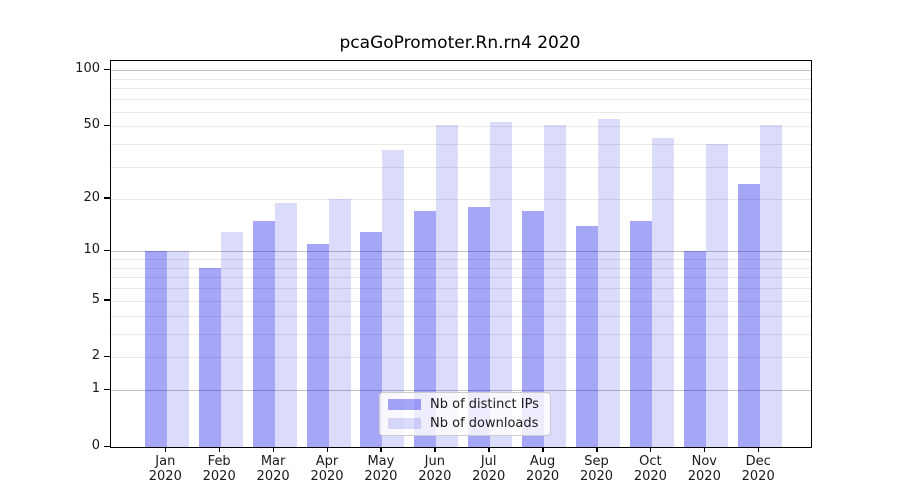 Image resolution: width=900 pixels, height=500 pixels. Describe the element at coordinates (87, 69) in the screenshot. I see `y-tick-label: 100` at that location.